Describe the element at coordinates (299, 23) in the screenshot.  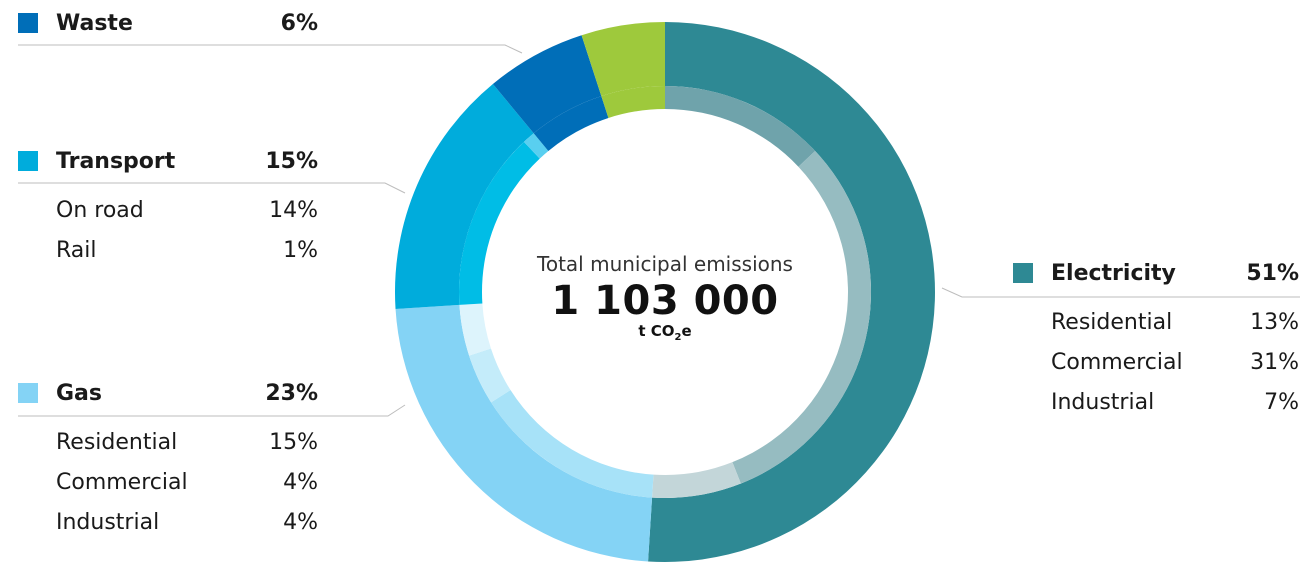
I see `waste-percent: 6%` at that location.